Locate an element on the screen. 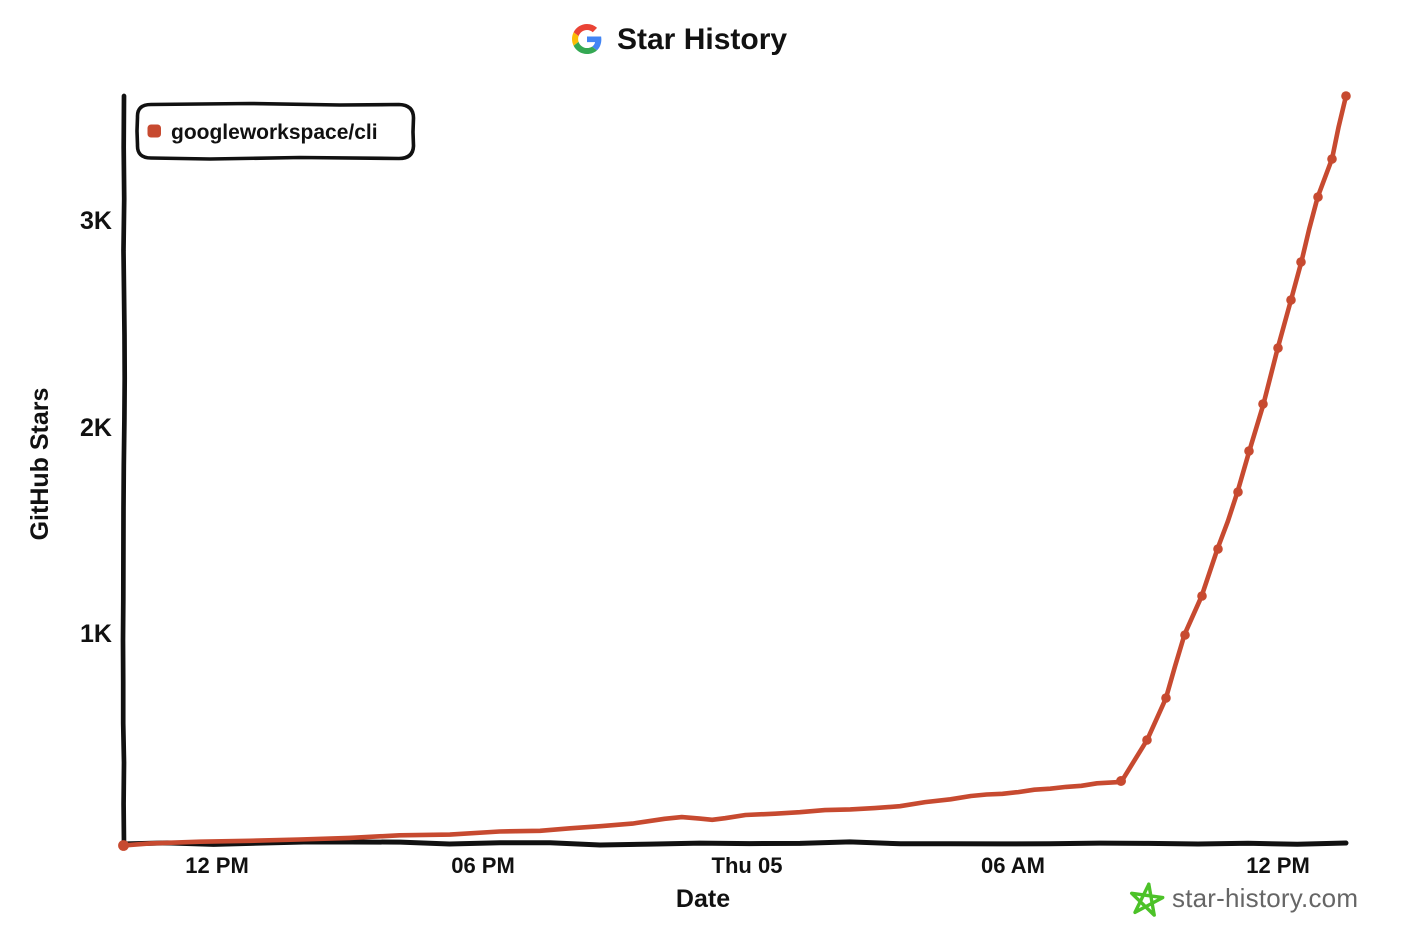  svg-text: 3K is located at coordinates (96, 221).